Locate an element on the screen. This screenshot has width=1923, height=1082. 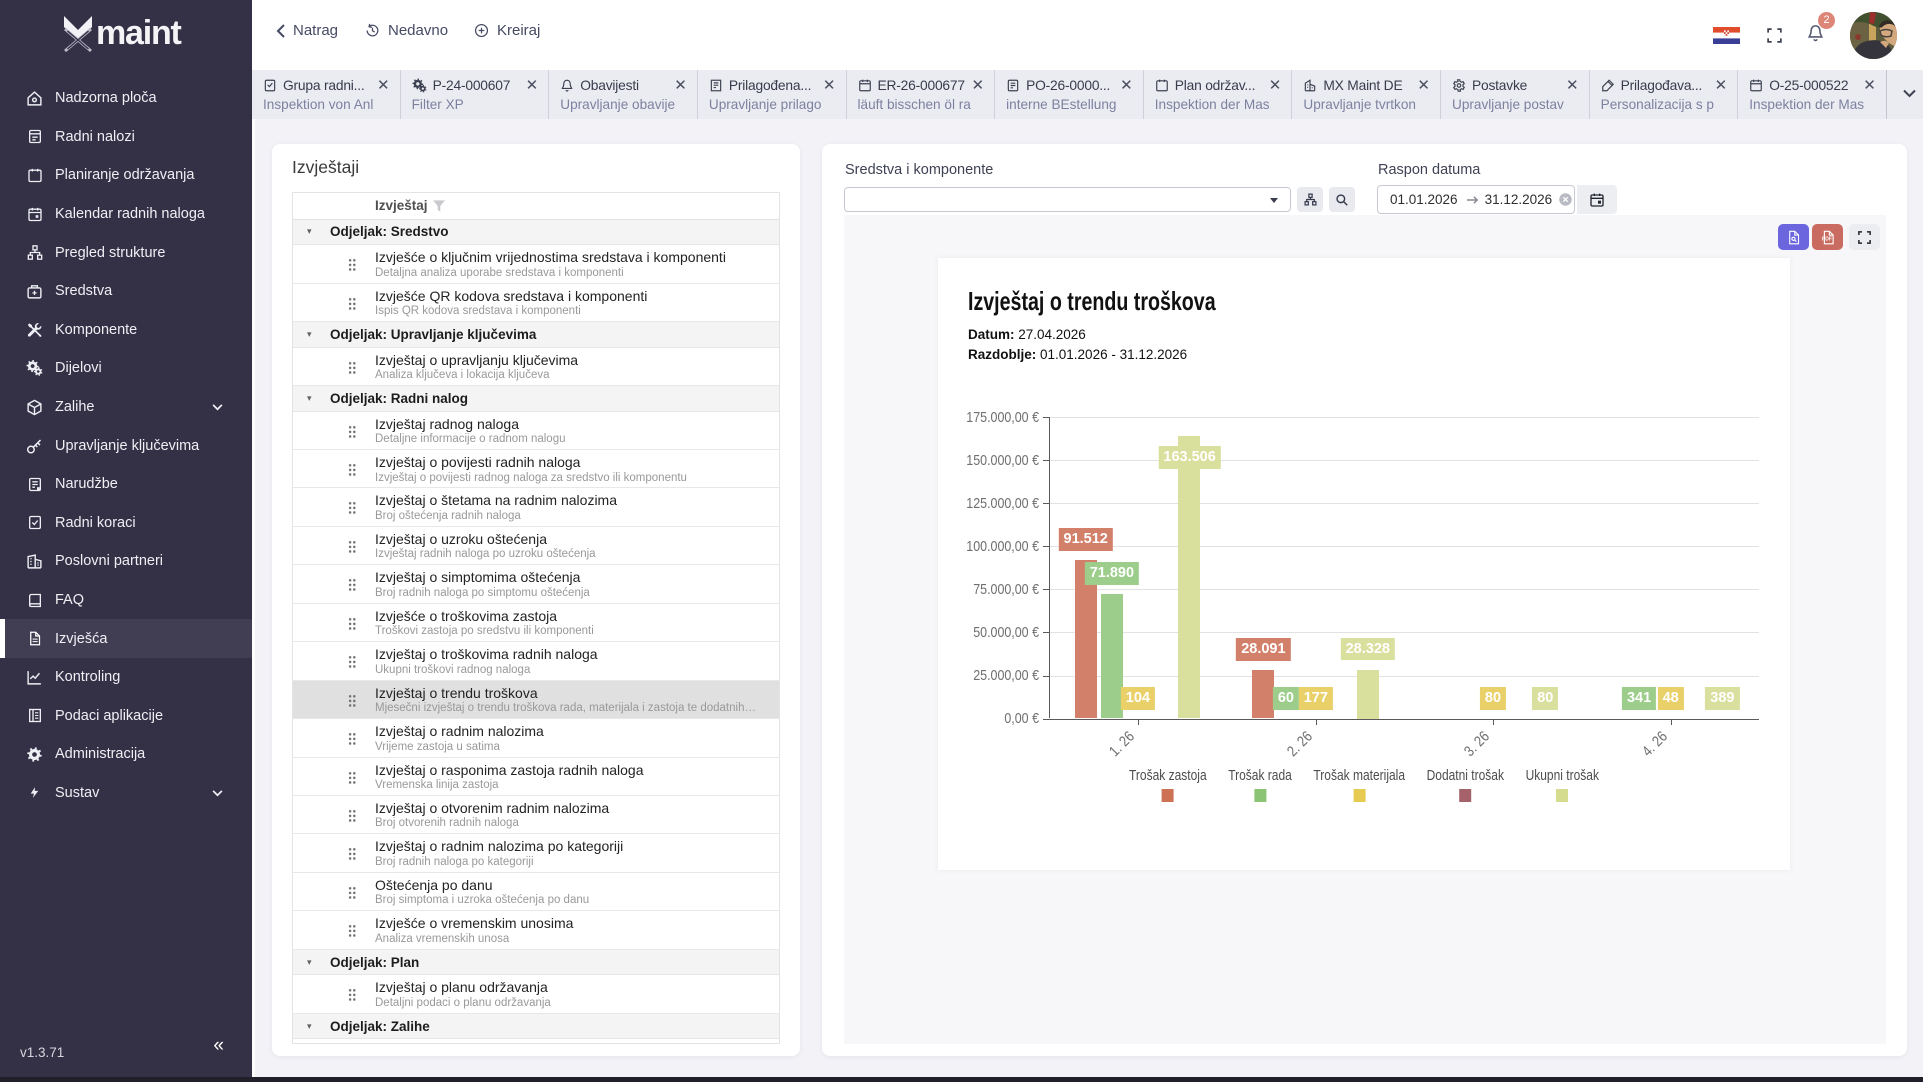
svg-text: PDF is located at coordinates (1826, 239).